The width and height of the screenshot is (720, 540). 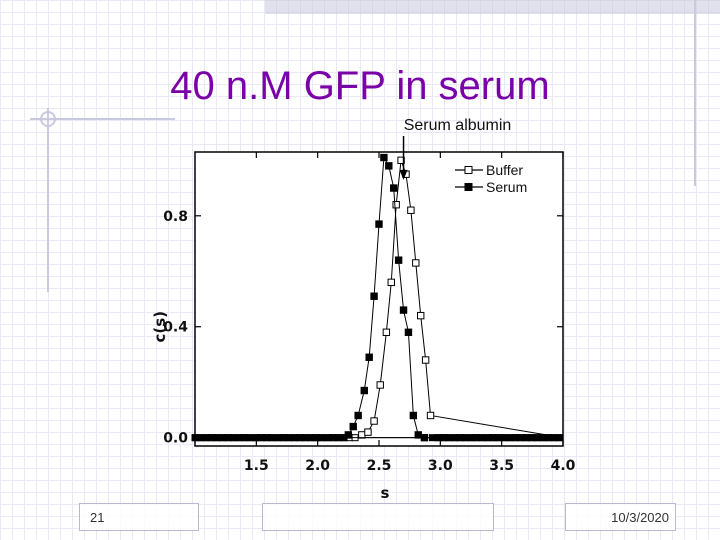 What do you see at coordinates (492, 7) in the screenshot?
I see `decor-top-right-band` at bounding box center [492, 7].